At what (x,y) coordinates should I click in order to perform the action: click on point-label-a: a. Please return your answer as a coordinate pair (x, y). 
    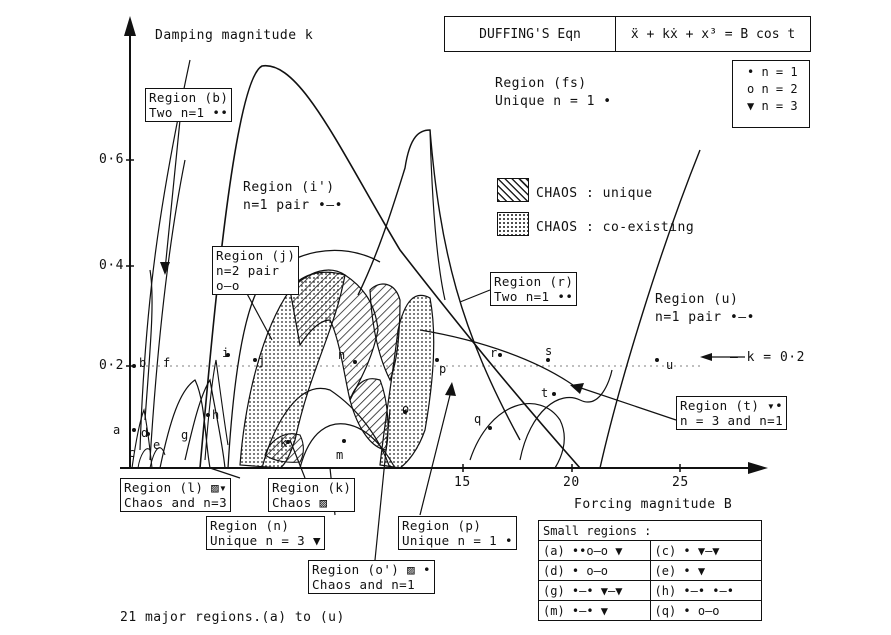
    Looking at the image, I should click on (117, 430).